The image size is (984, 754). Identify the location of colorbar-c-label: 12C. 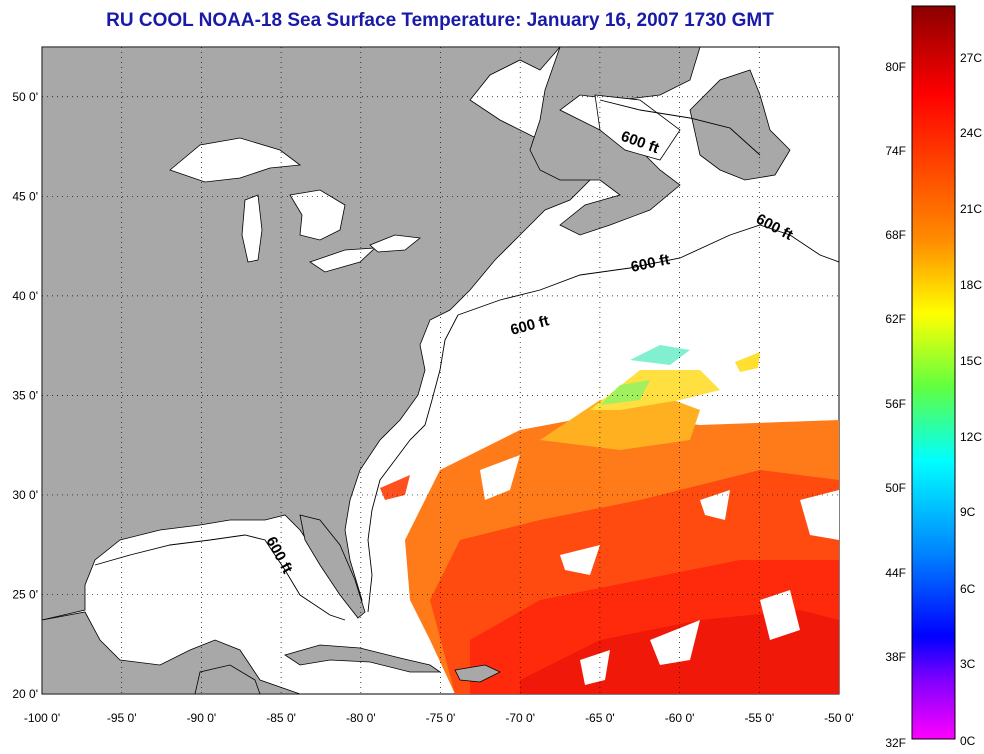
(971, 437).